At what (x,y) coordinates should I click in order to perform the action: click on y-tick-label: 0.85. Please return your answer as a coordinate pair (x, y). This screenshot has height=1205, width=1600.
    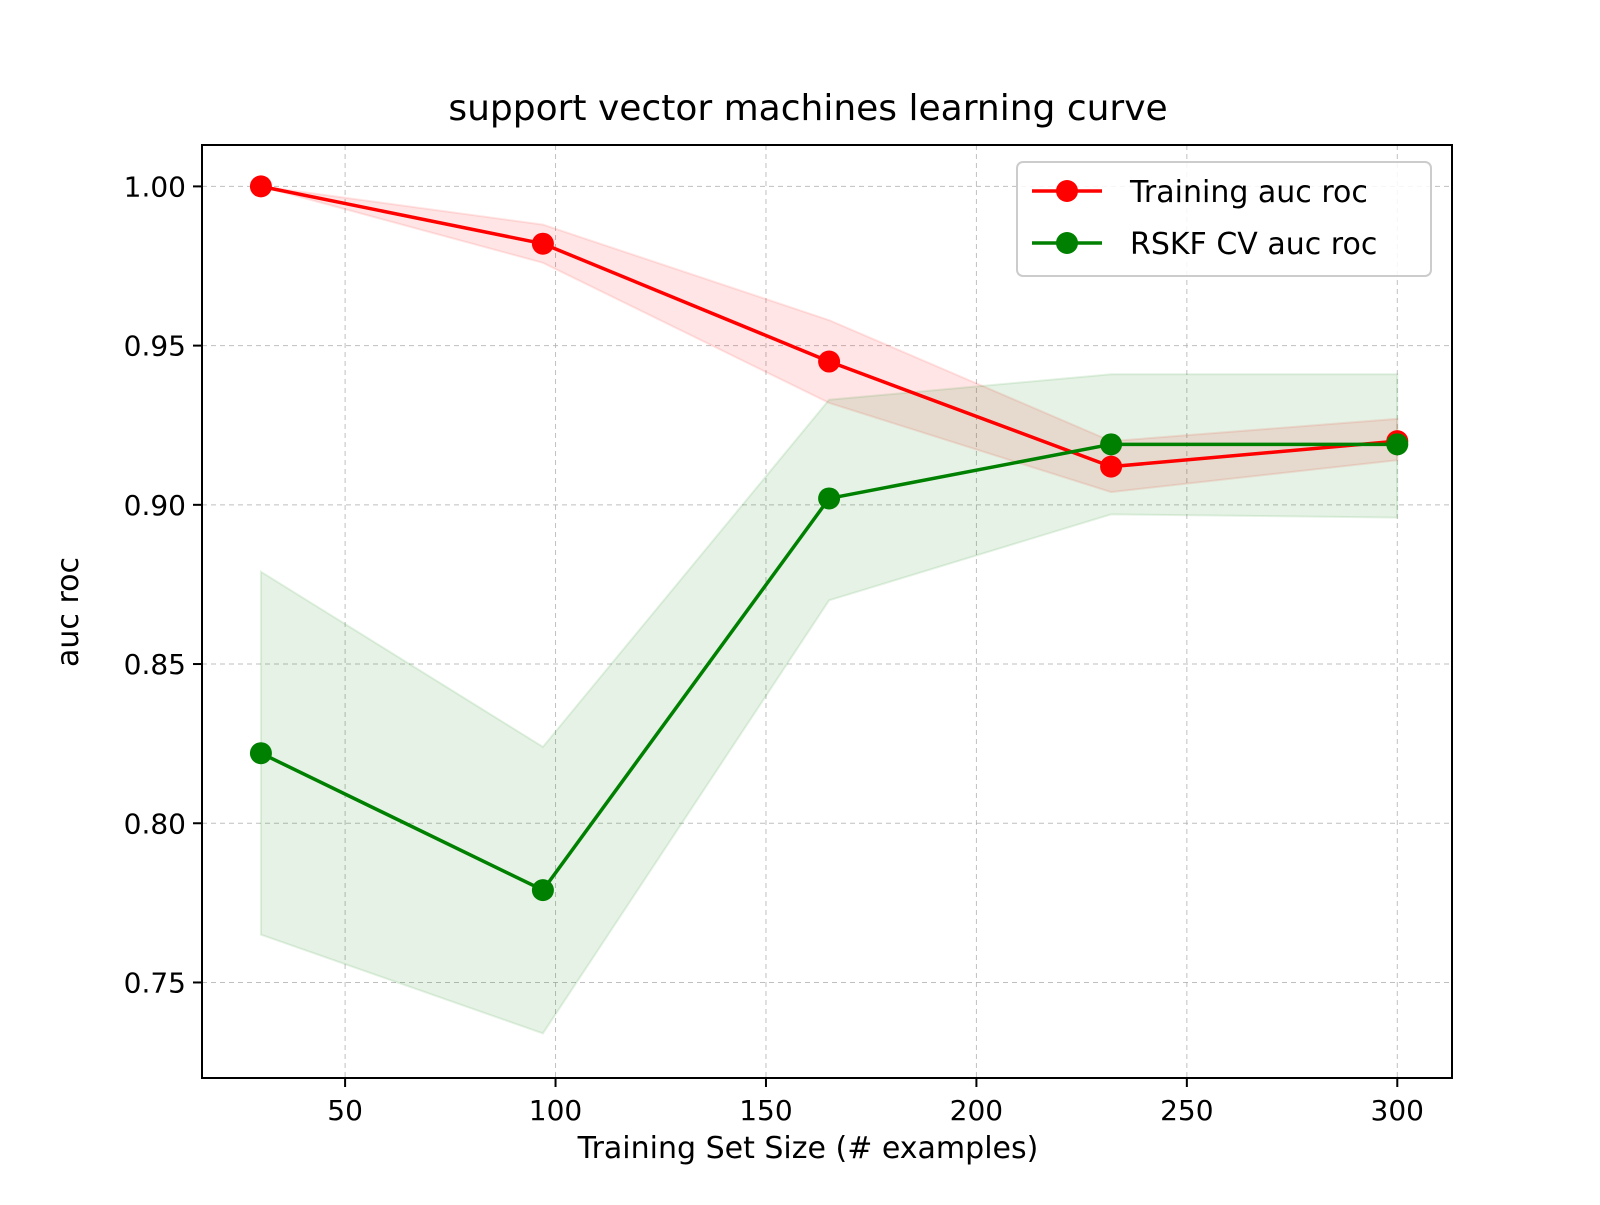
    Looking at the image, I should click on (155, 664).